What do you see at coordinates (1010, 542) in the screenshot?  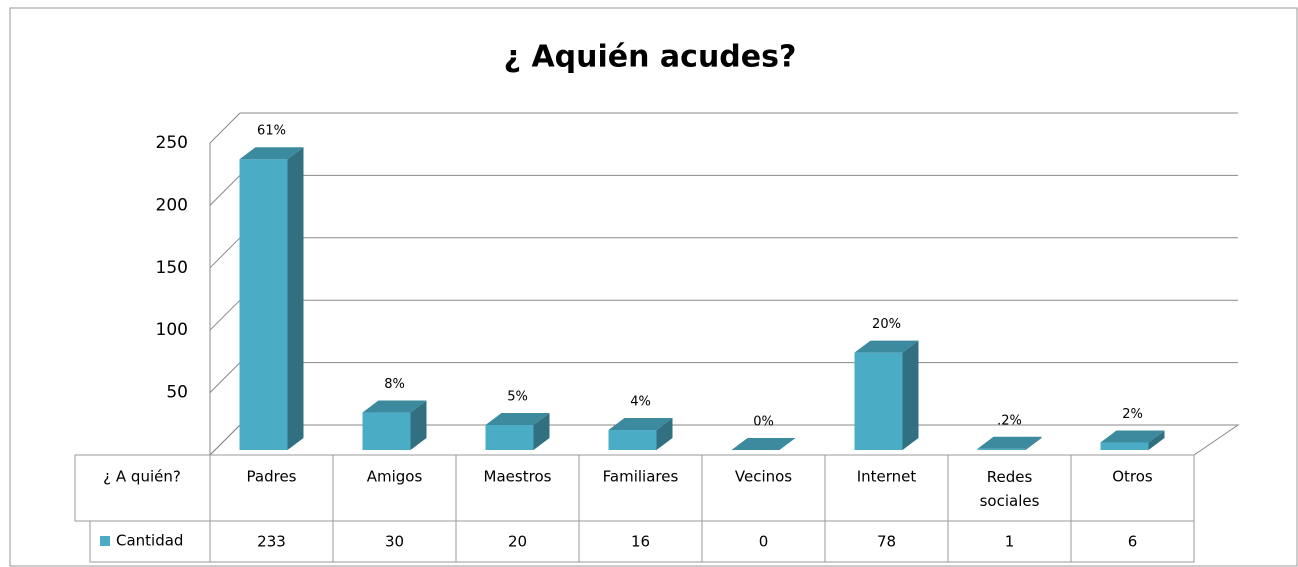 I see `table-value: 1` at bounding box center [1010, 542].